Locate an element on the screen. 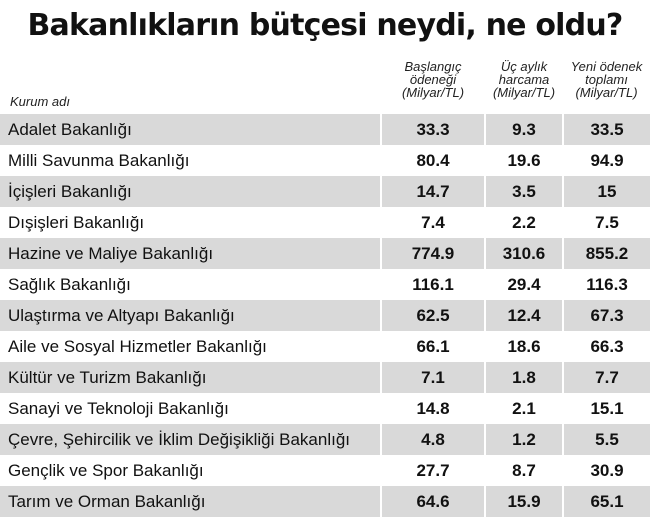 This screenshot has width=650, height=517. table-row: Milli Savunma Bakanlığı 80.4 19.6 94.9 is located at coordinates (325, 160).